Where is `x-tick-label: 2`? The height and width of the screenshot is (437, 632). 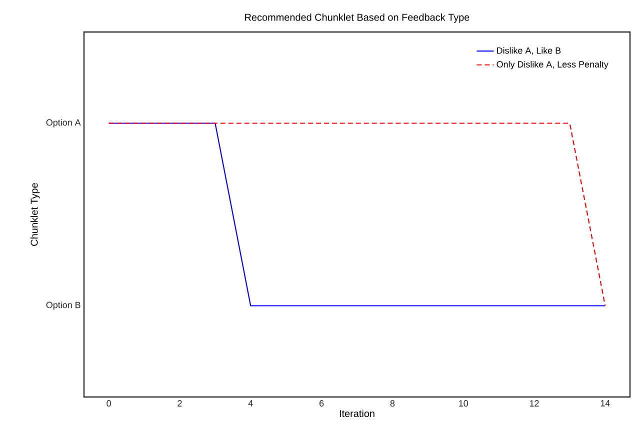
x-tick-label: 2 is located at coordinates (180, 403).